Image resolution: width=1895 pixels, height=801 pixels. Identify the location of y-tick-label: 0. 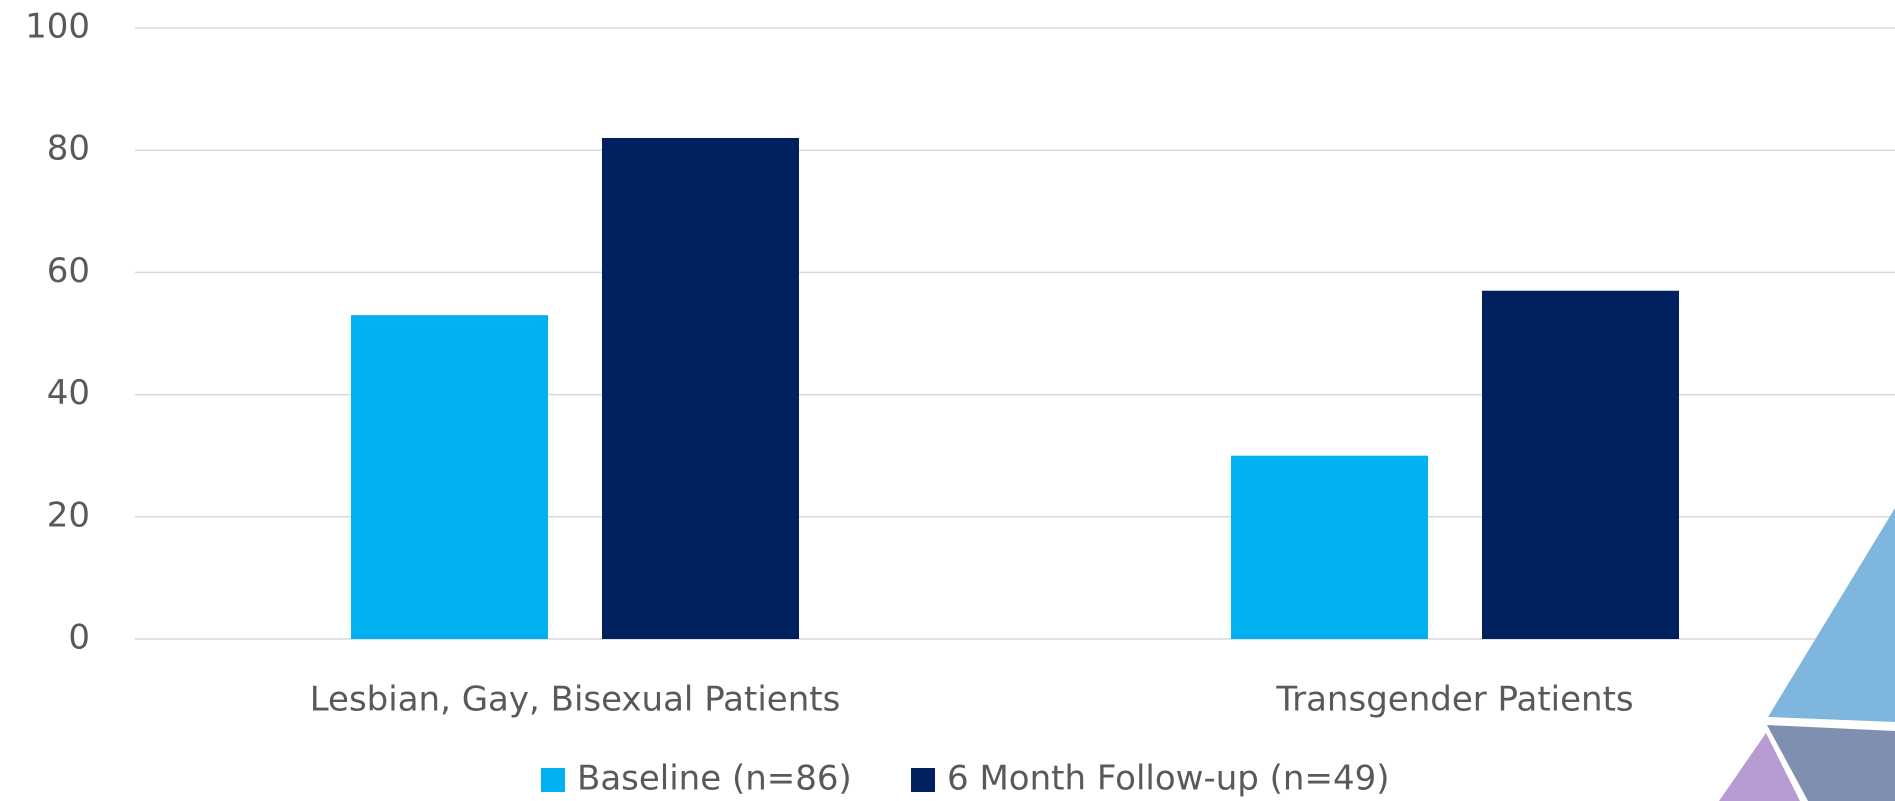
(79, 638).